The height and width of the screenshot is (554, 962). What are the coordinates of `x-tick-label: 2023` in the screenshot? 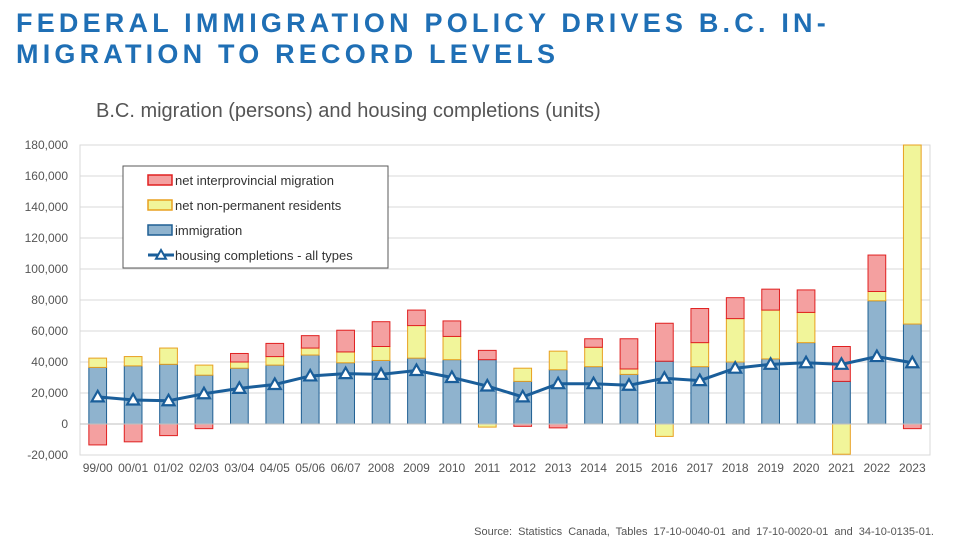 It's located at (912, 468).